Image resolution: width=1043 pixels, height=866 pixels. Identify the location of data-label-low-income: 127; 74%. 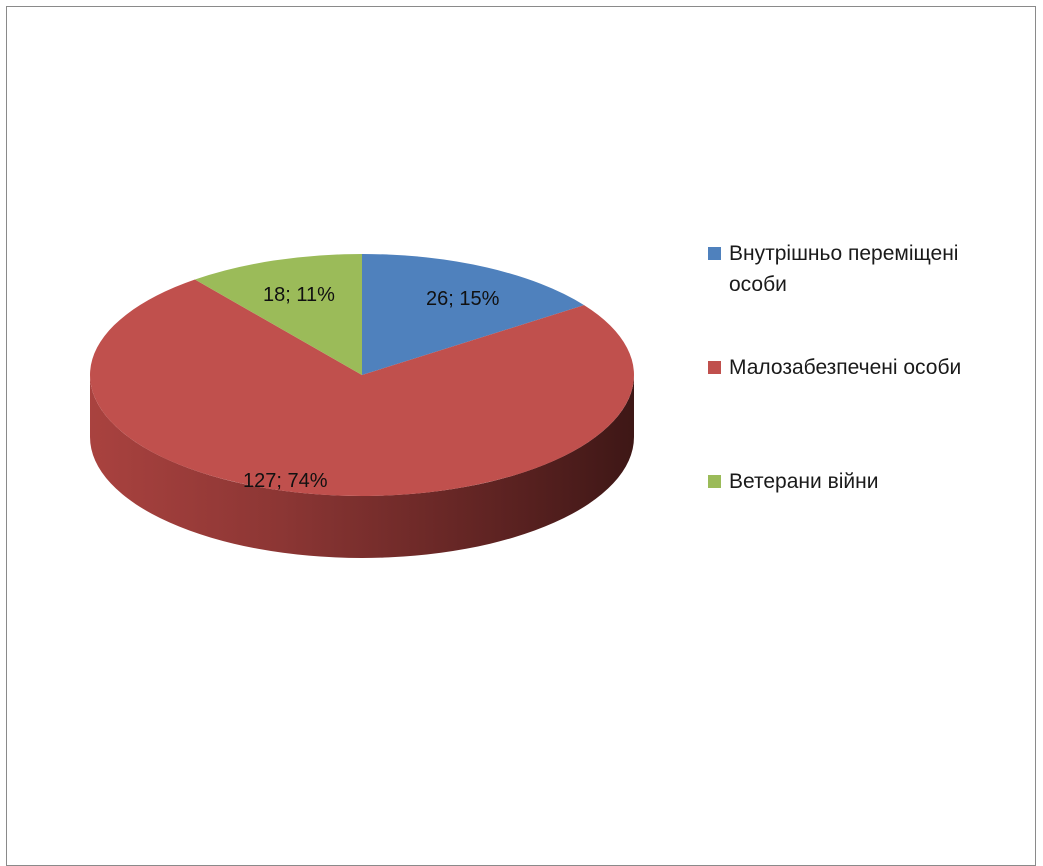
(285, 481).